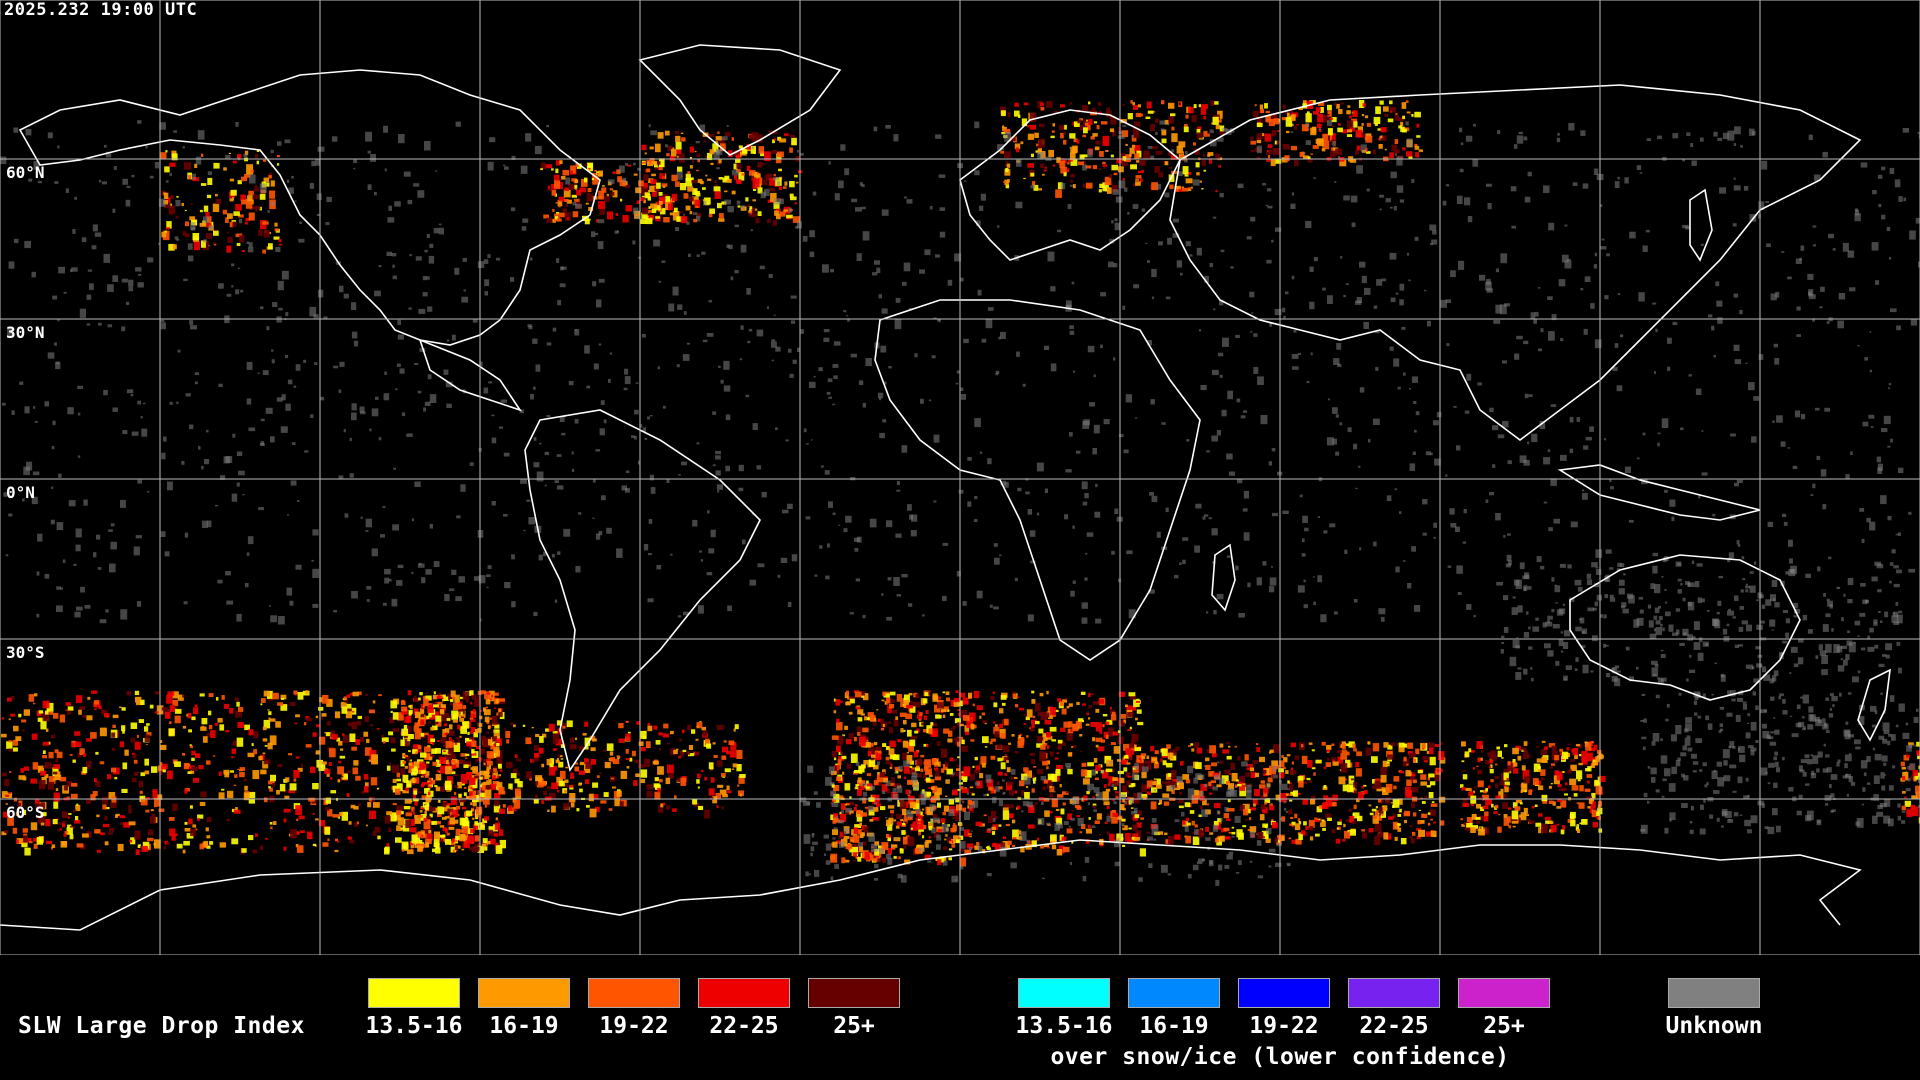 The height and width of the screenshot is (1080, 1920). What do you see at coordinates (524, 1026) in the screenshot?
I see `label-water-2: 16-19` at bounding box center [524, 1026].